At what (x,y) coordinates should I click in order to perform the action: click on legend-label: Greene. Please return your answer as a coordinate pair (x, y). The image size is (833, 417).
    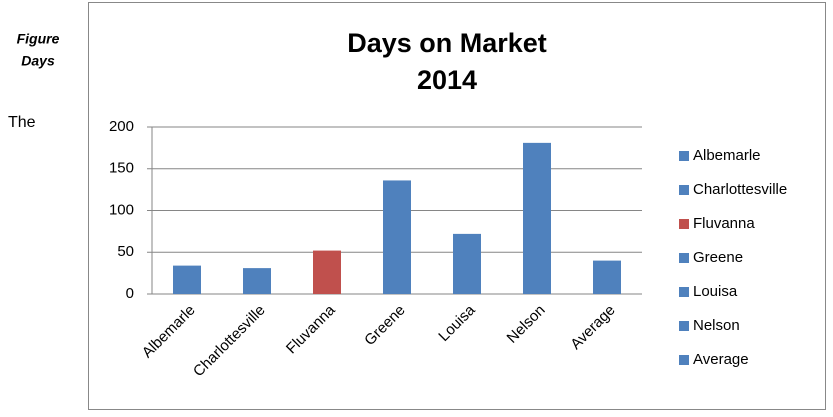
    Looking at the image, I should click on (718, 257).